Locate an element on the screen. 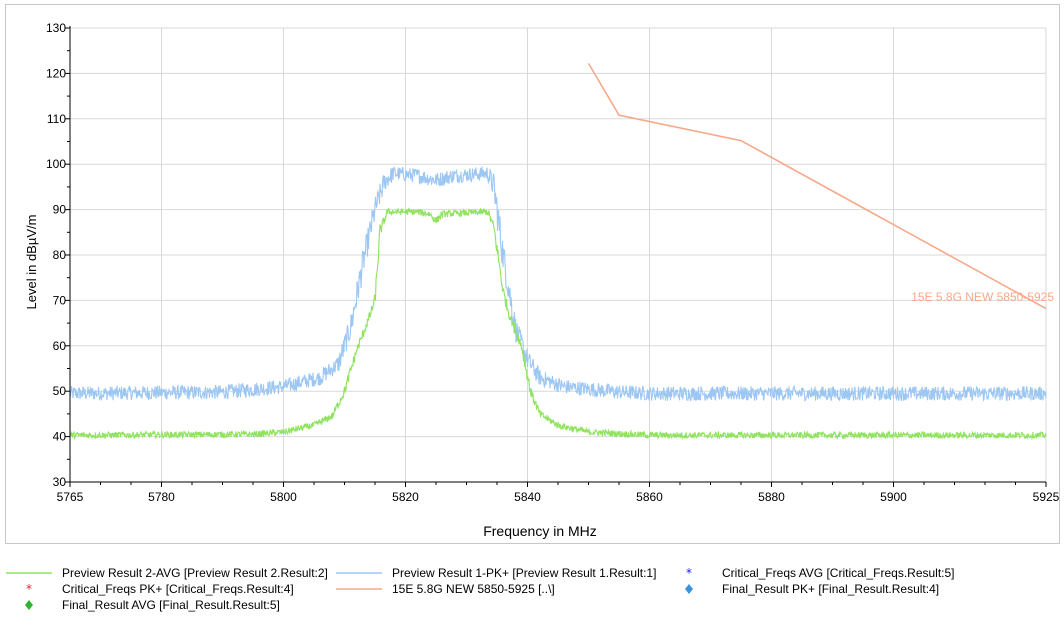 This screenshot has height=628, width=1064. x-tick-label: 5925 is located at coordinates (1046, 497).